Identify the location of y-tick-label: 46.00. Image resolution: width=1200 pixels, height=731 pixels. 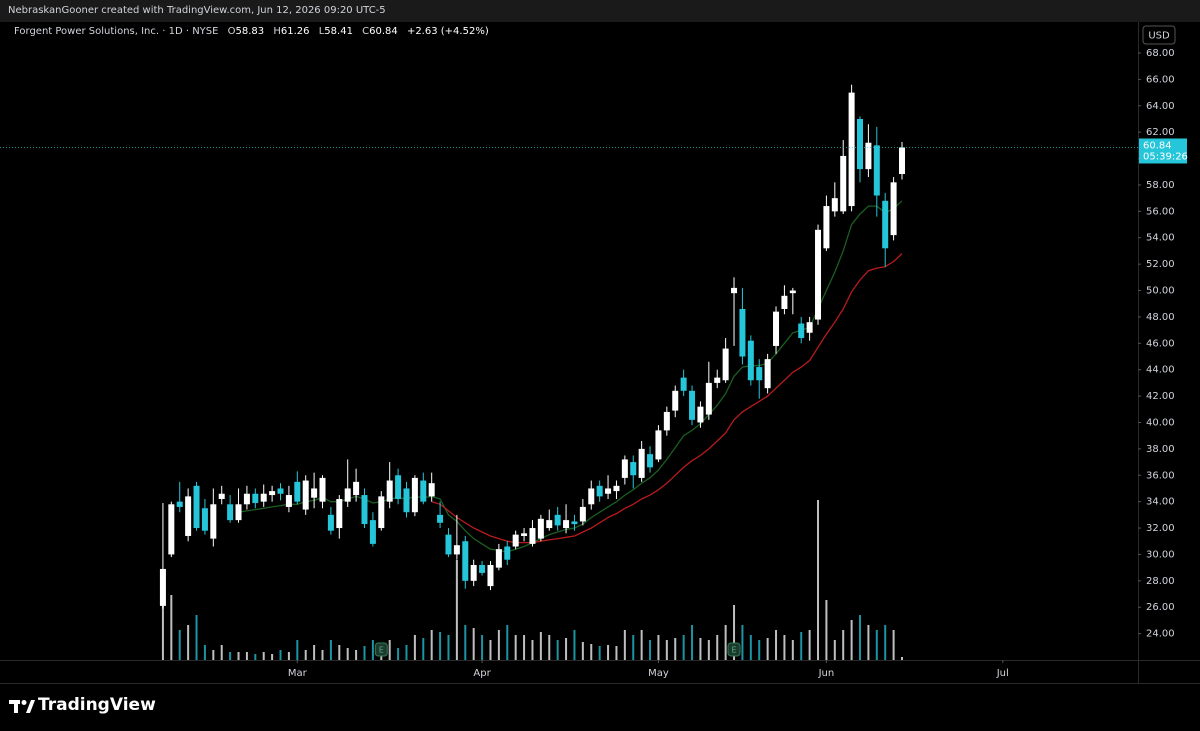
(1160, 343).